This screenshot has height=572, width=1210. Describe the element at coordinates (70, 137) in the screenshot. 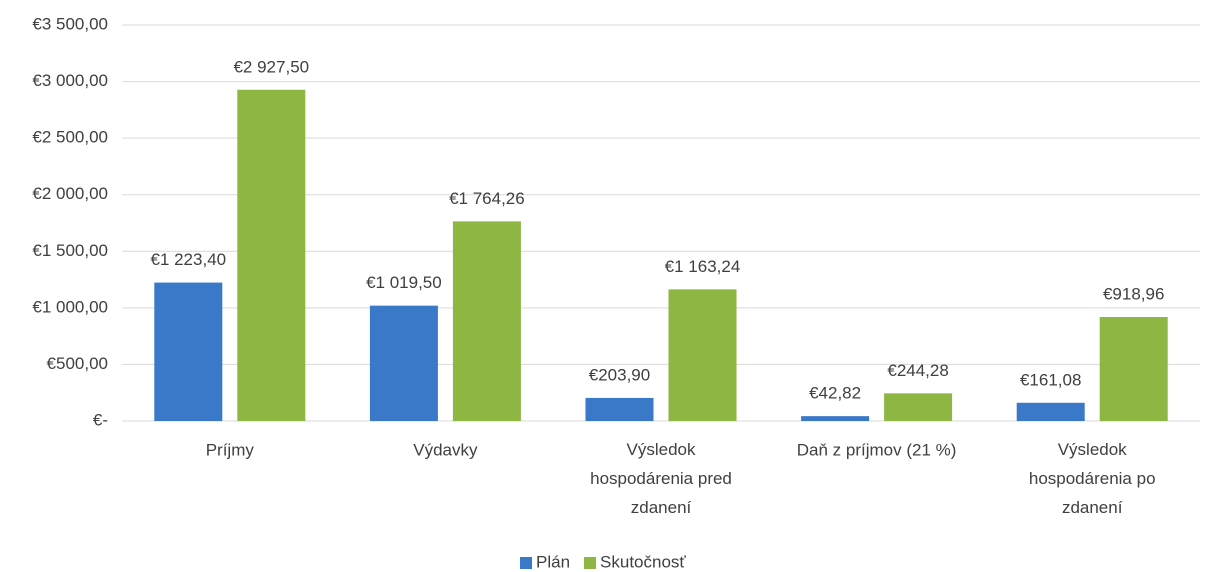

I see `y-tick-label: €2 500,00` at that location.